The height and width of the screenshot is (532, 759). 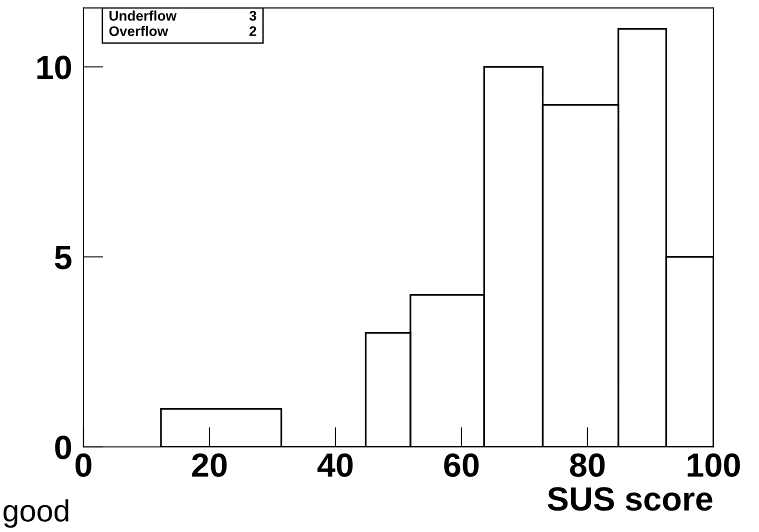 What do you see at coordinates (252, 15) in the screenshot?
I see `annotation: 3` at bounding box center [252, 15].